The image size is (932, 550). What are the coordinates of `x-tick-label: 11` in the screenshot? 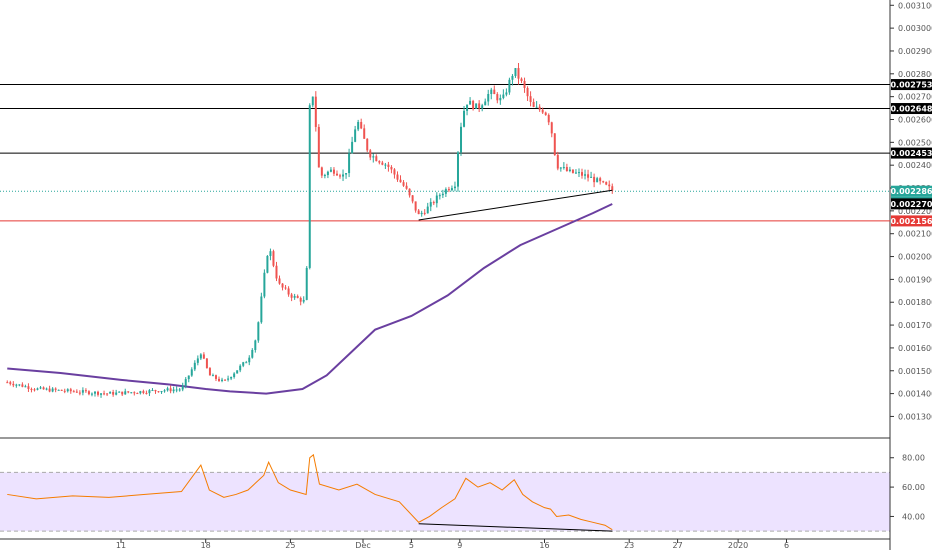 It's located at (121, 545).